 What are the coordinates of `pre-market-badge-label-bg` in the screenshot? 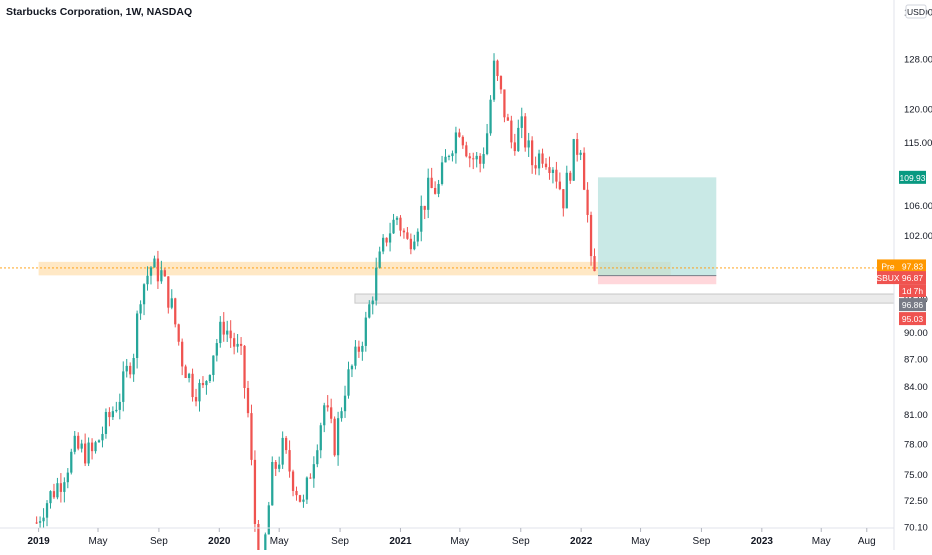 It's located at (888, 266).